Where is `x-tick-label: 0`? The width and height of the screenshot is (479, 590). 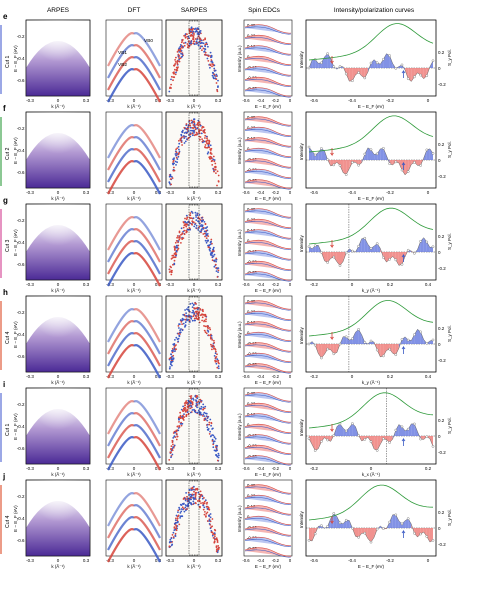 x-tick-label: 0 is located at coordinates (134, 192).